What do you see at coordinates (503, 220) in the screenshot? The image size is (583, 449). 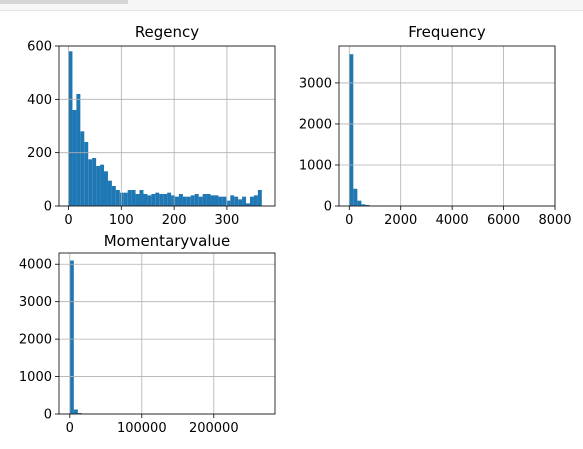 I see `x-tick-label: 6000` at bounding box center [503, 220].